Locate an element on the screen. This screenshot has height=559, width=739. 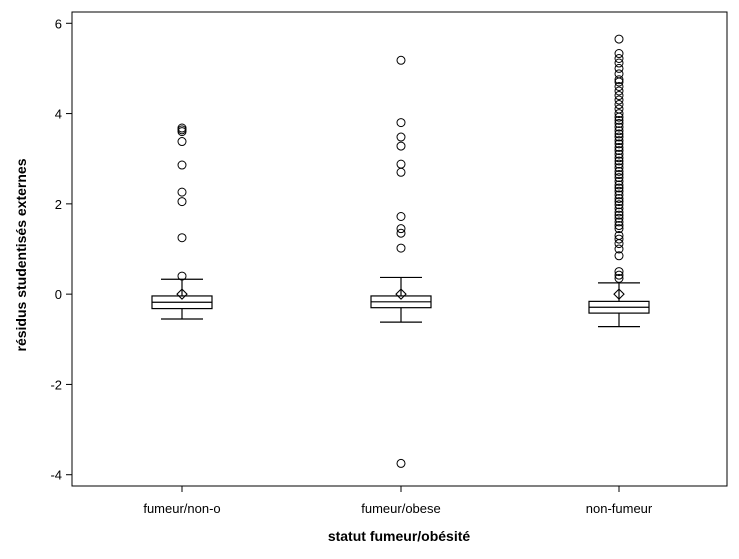
x-tick-label: fumeur/obese is located at coordinates (401, 508).